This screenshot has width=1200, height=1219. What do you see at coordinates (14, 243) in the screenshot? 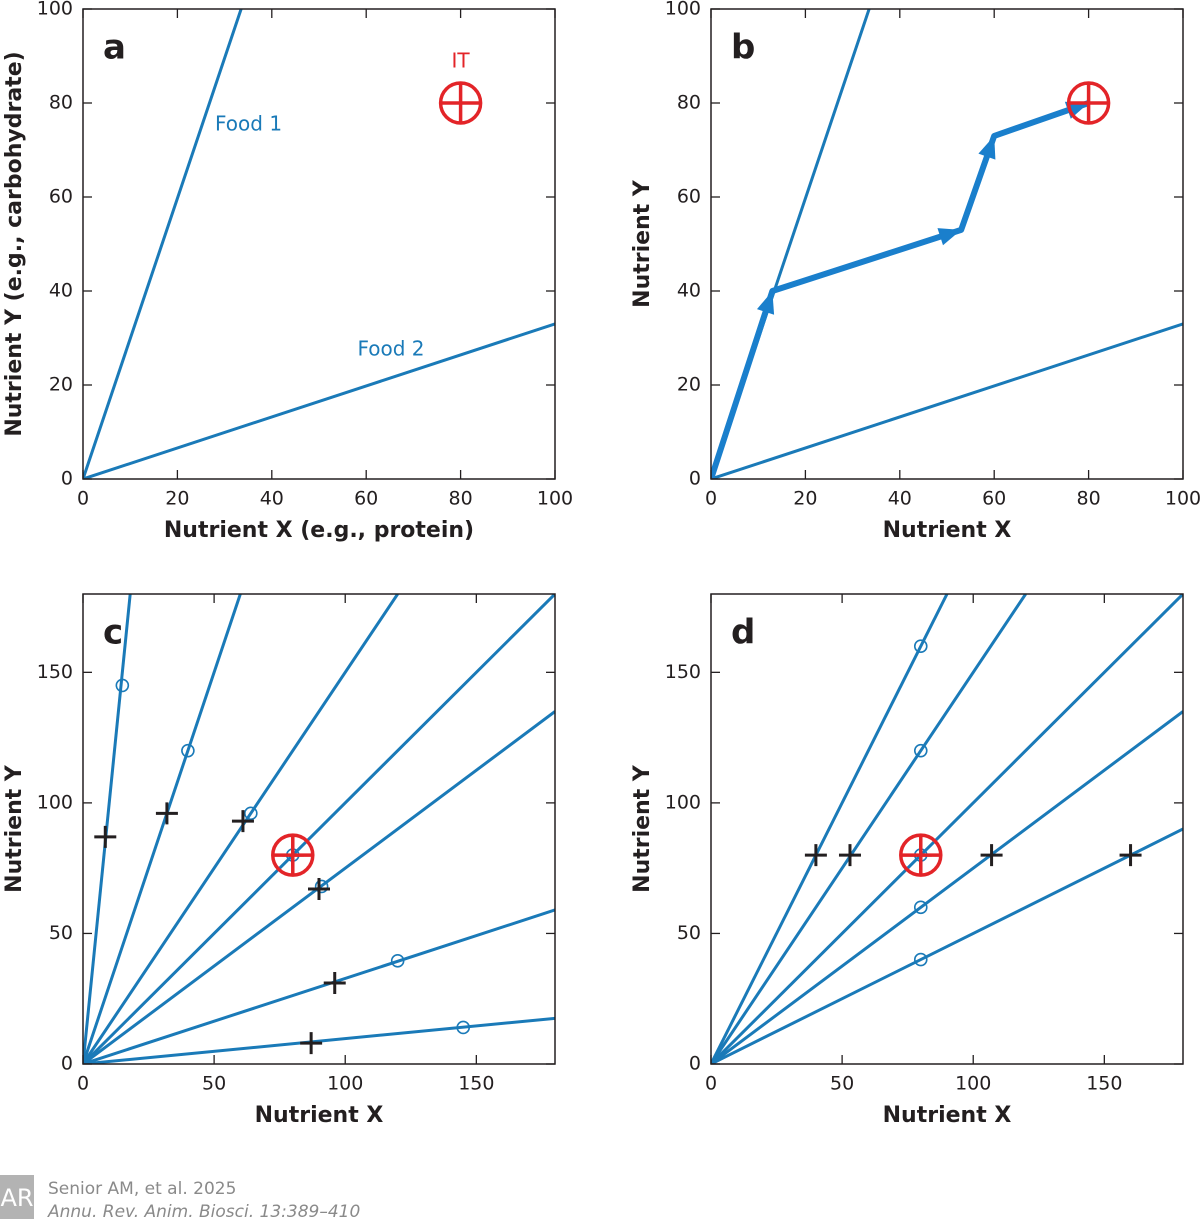
I see `y-axis-title: Nutrient Y (e.g., carbohydrate)` at bounding box center [14, 243].